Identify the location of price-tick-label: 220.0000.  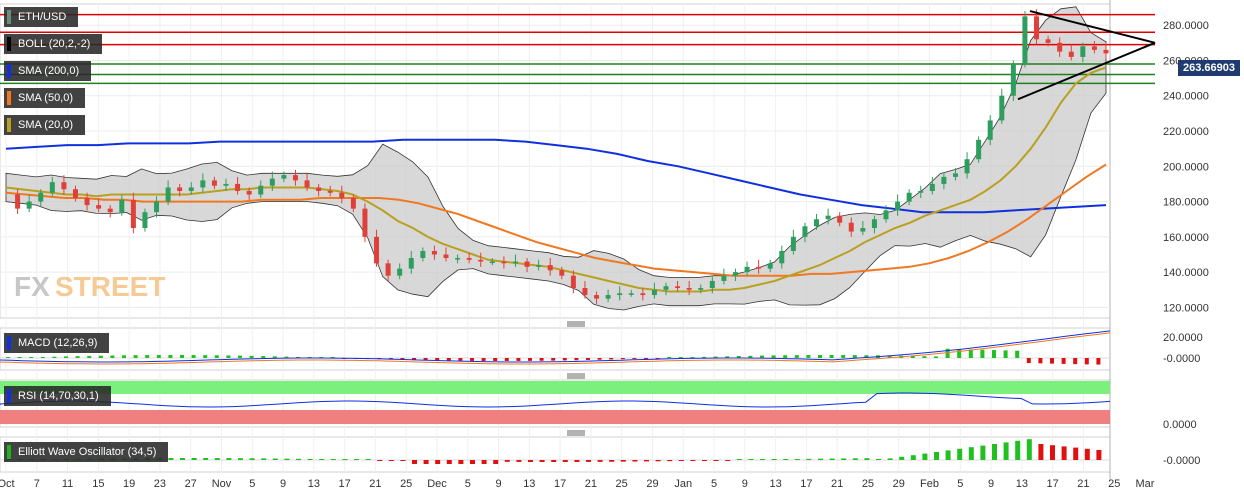
(1186, 132).